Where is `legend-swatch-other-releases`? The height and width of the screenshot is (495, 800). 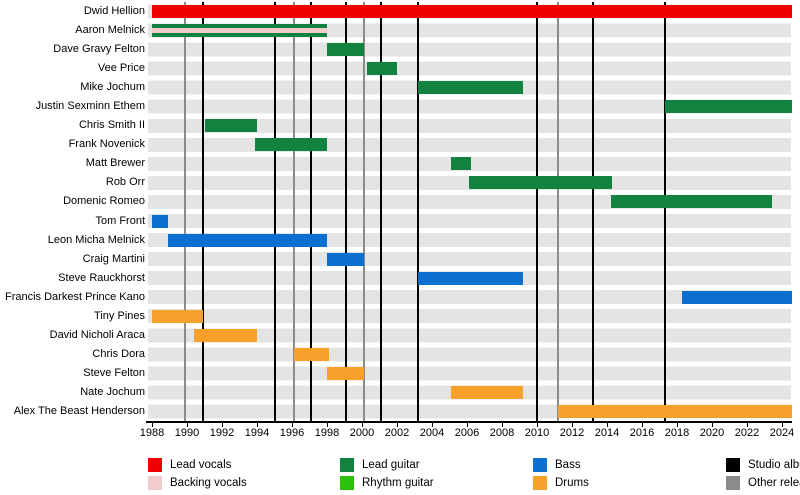
legend-swatch-other-releases is located at coordinates (733, 483).